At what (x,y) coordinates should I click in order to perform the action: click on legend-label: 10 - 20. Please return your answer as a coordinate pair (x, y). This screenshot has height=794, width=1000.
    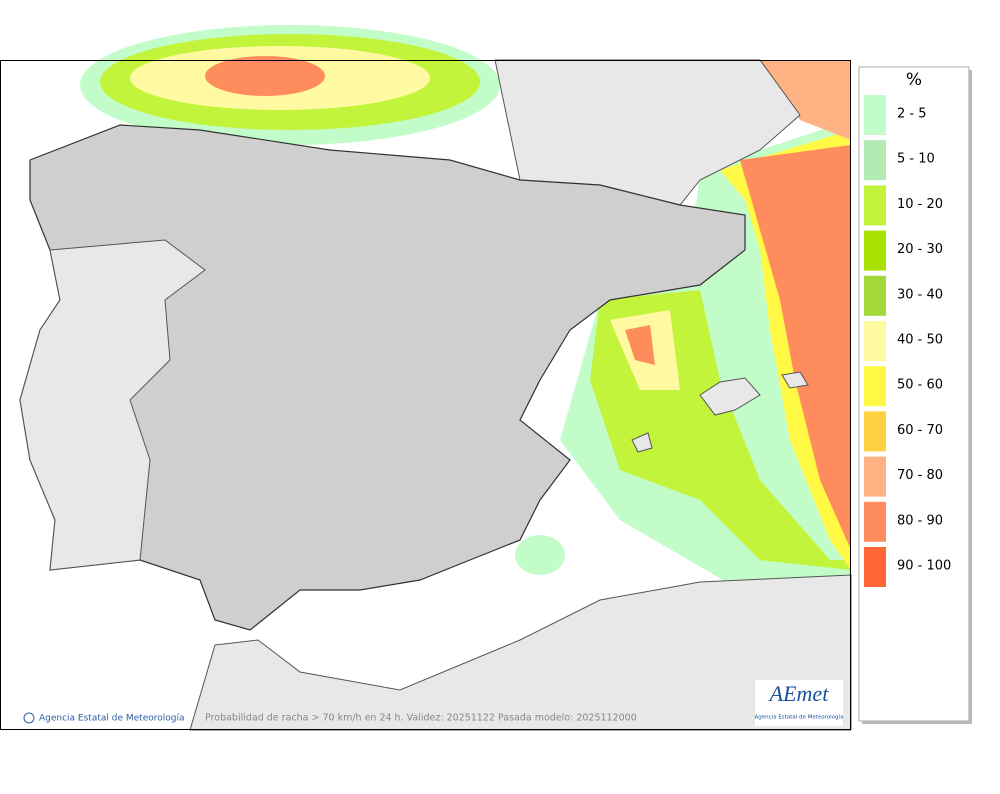
    Looking at the image, I should click on (920, 204).